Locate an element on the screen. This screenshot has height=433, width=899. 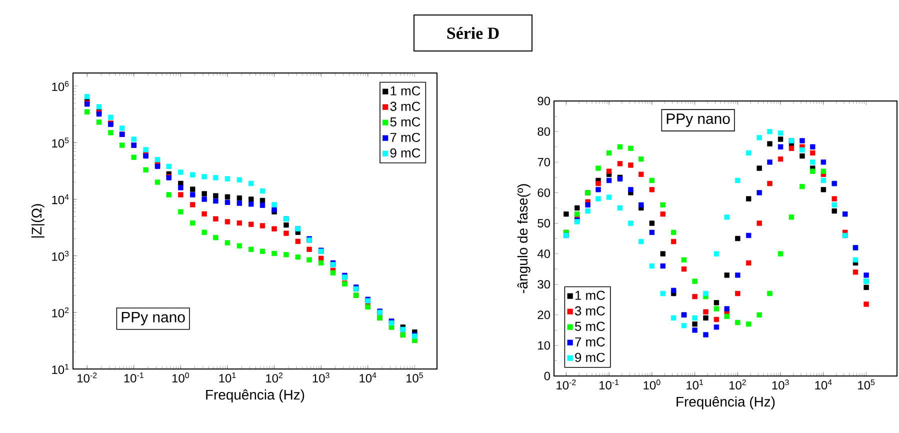
y-axis-title: -ângulo de fase(º) is located at coordinates (523, 239).